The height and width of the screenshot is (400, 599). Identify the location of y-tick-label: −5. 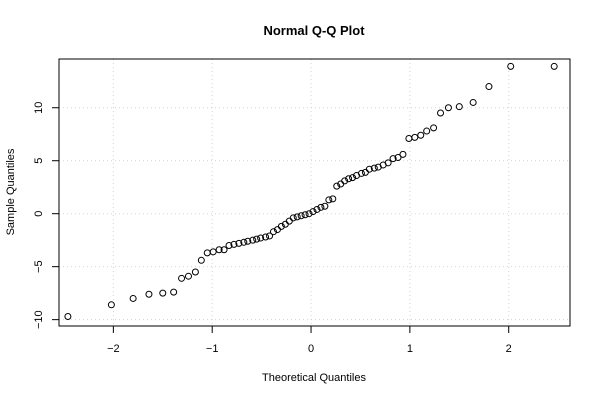
(39, 266).